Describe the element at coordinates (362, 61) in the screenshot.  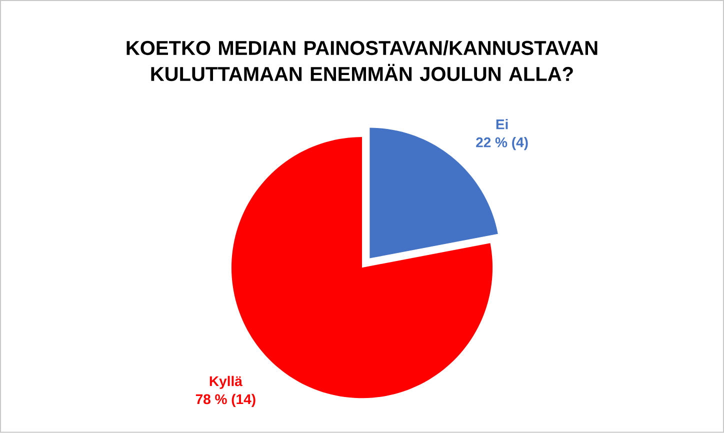
I see `chart-title: KOETKO MEDIAN PAINOSTAVAN/KANNUSTAVAN KULUTTAMAAN ENEMMÄN JOULUN ALLA?` at that location.